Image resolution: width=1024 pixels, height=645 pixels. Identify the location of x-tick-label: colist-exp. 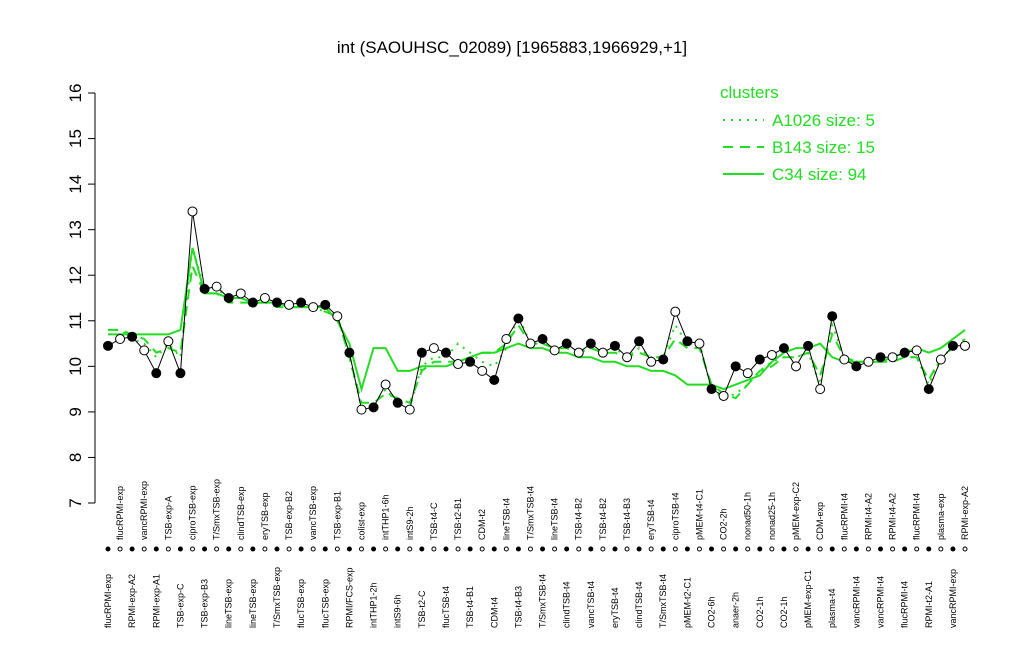
(361, 521).